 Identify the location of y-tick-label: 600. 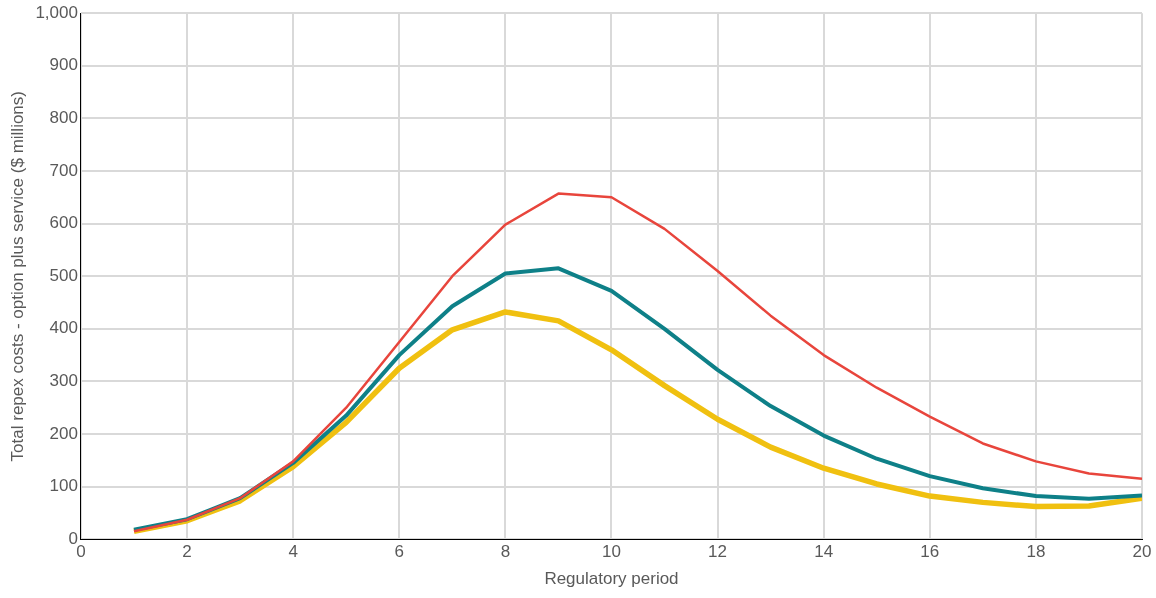
(63, 223).